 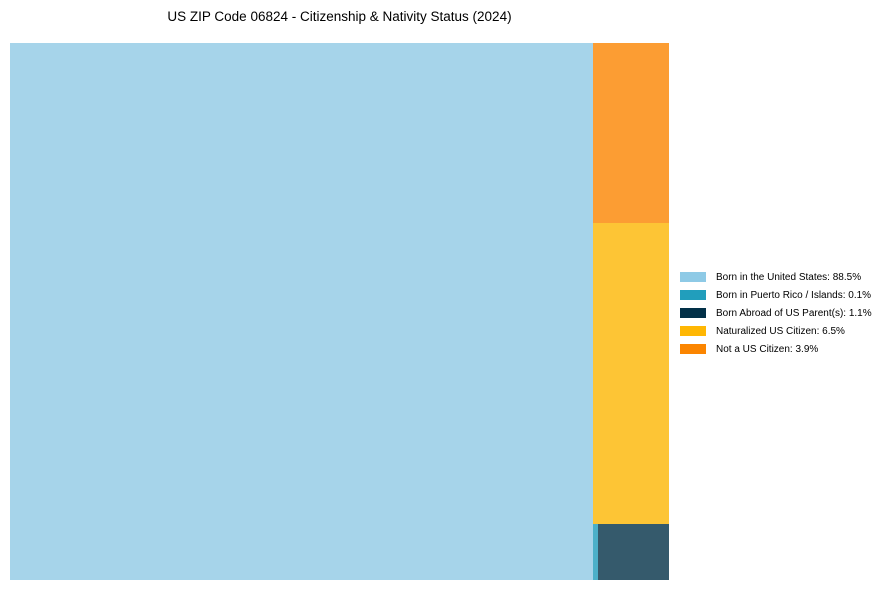 I want to click on legend-label: Born in the United States: 88.5%, so click(x=789, y=277).